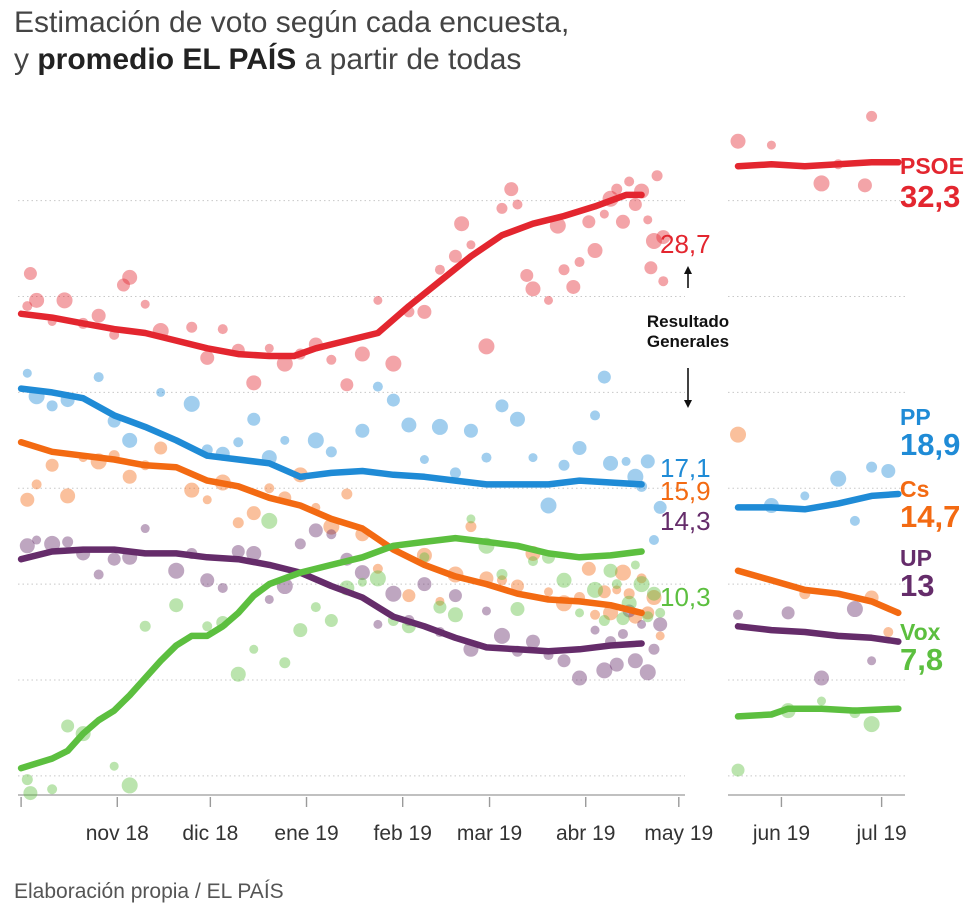 This screenshot has width=980, height=920. I want to click on end-label-pp-jul: 18,9, so click(930, 444).